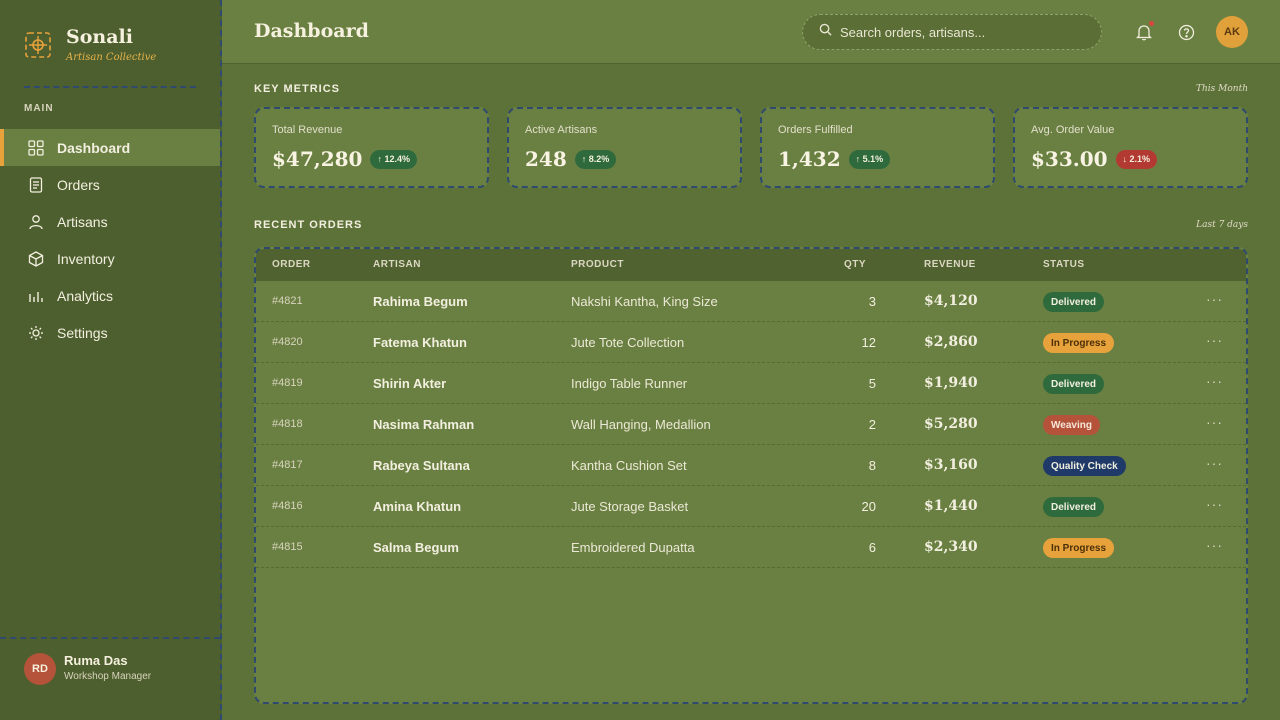  What do you see at coordinates (371, 147) in the screenshot?
I see `metric-card-revenue: Total Revenue $47,280 ↑ 12.4%` at bounding box center [371, 147].